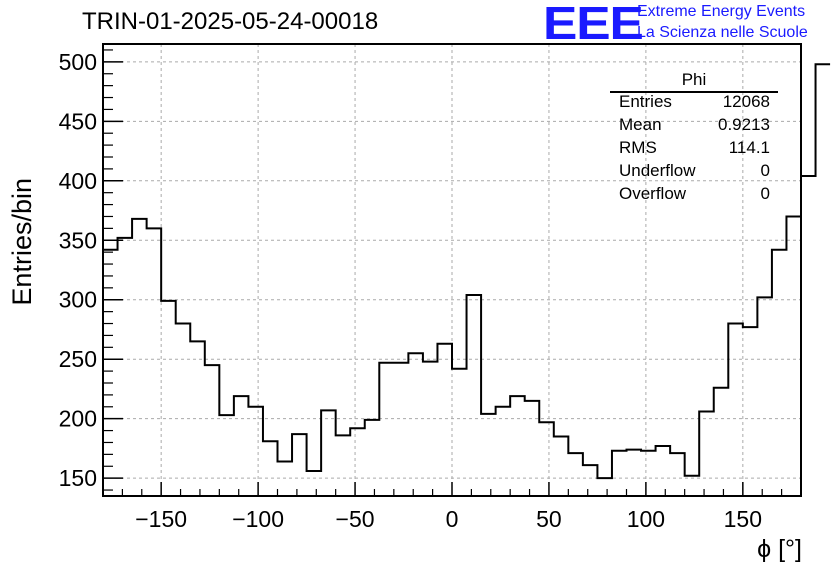 The height and width of the screenshot is (572, 836). What do you see at coordinates (640, 124) in the screenshot?
I see `stats-key: Mean` at bounding box center [640, 124].